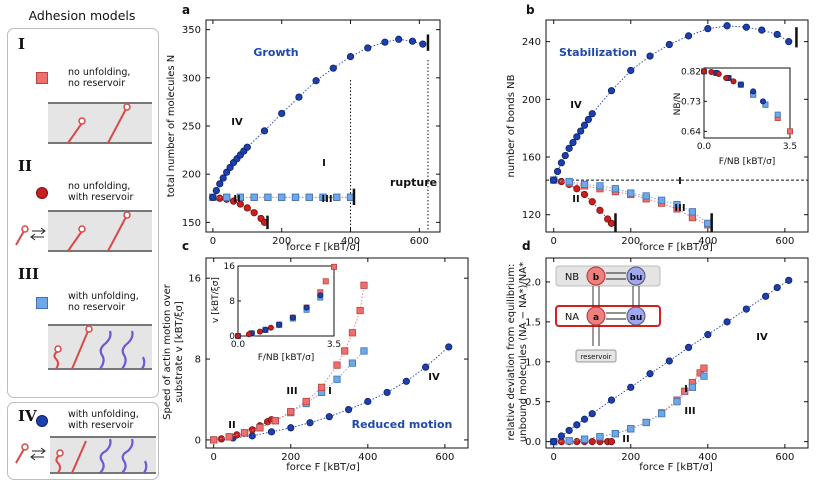 The image size is (831, 488). Describe the element at coordinates (97, 83) in the screenshot. I see `model-i-desc-line2: no reservoir` at that location.